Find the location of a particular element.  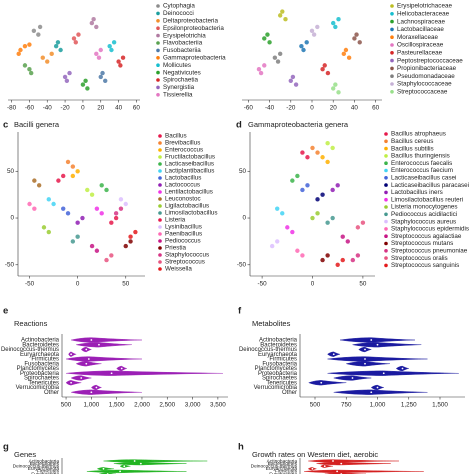

x-tick-label: 1,250 is located at coordinates (409, 405).